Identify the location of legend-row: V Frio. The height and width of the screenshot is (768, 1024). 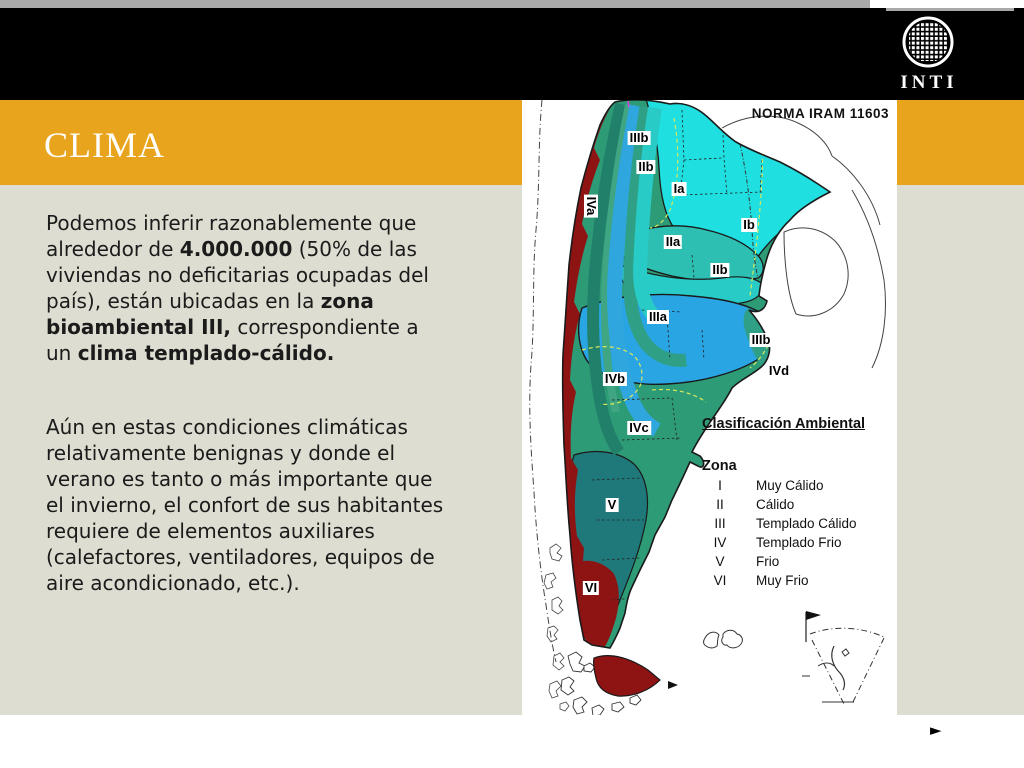
(747, 561).